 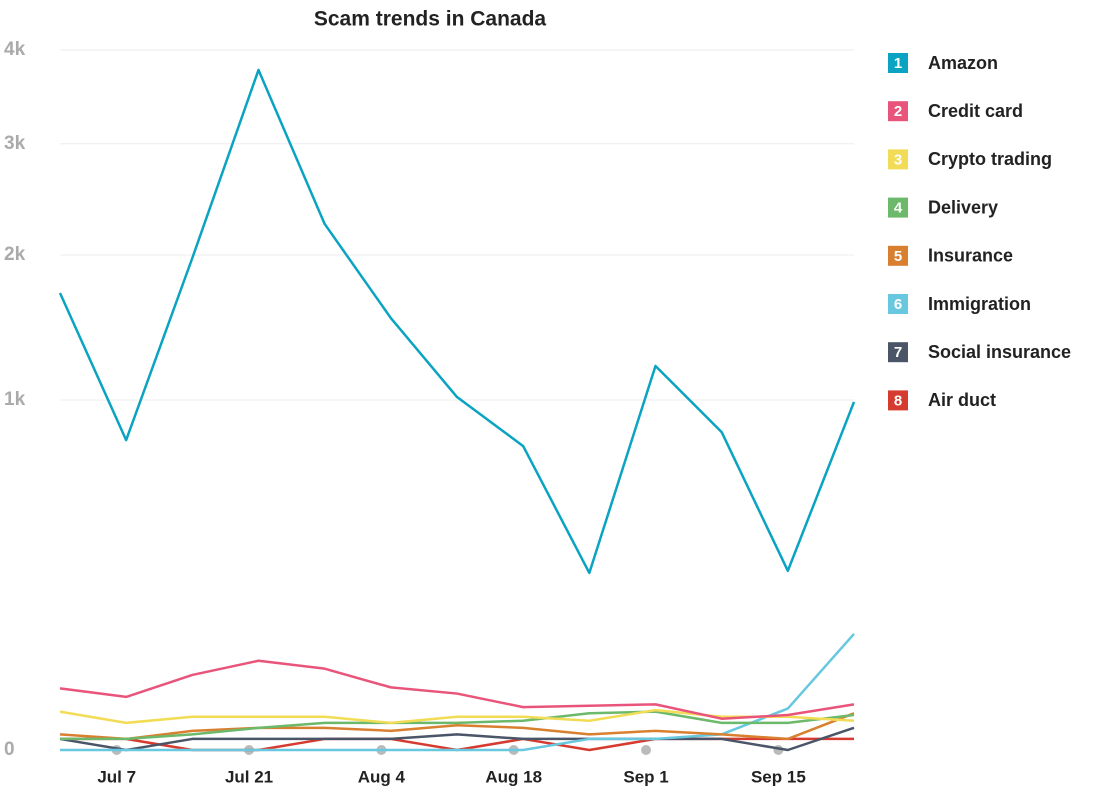 I want to click on legend-number: 8, so click(x=898, y=400).